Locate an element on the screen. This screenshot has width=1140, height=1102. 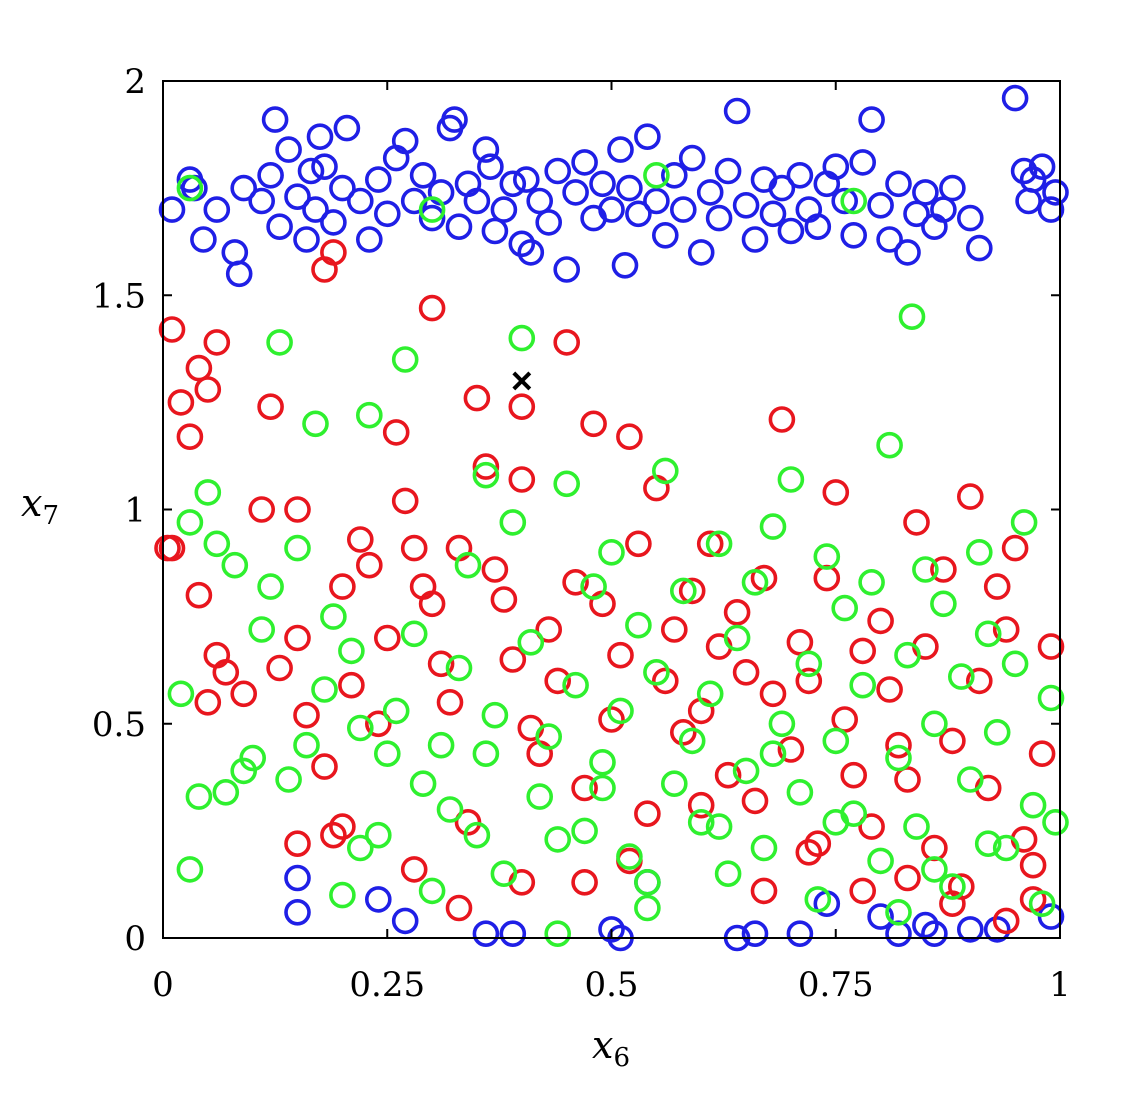
x-tick-label: 1 is located at coordinates (1060, 985).